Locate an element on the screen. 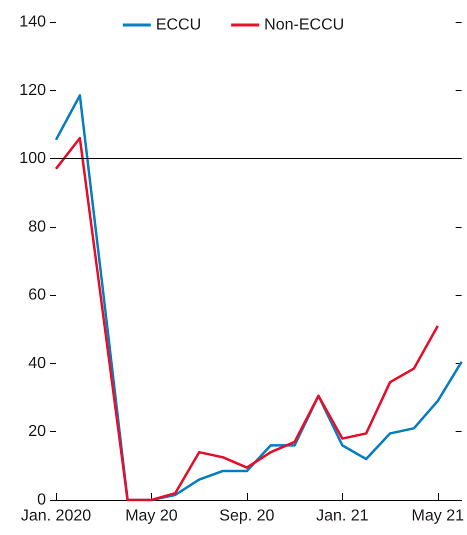 The image size is (467, 535). y-tick-label: 80 is located at coordinates (37, 227).